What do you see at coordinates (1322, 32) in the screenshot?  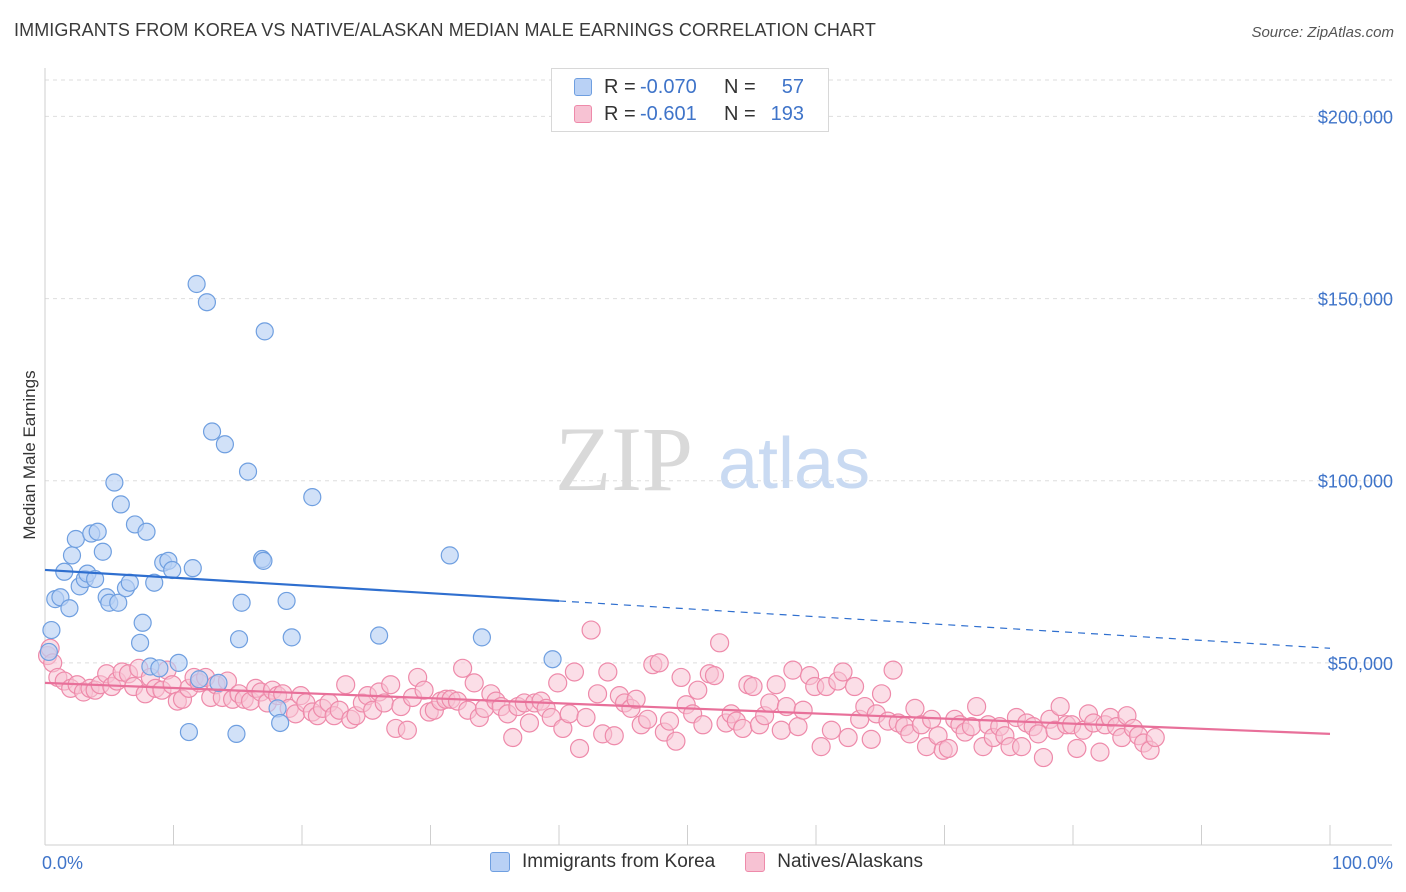 I see `chart-source: Source: ZipAtlas.com` at bounding box center [1322, 32].